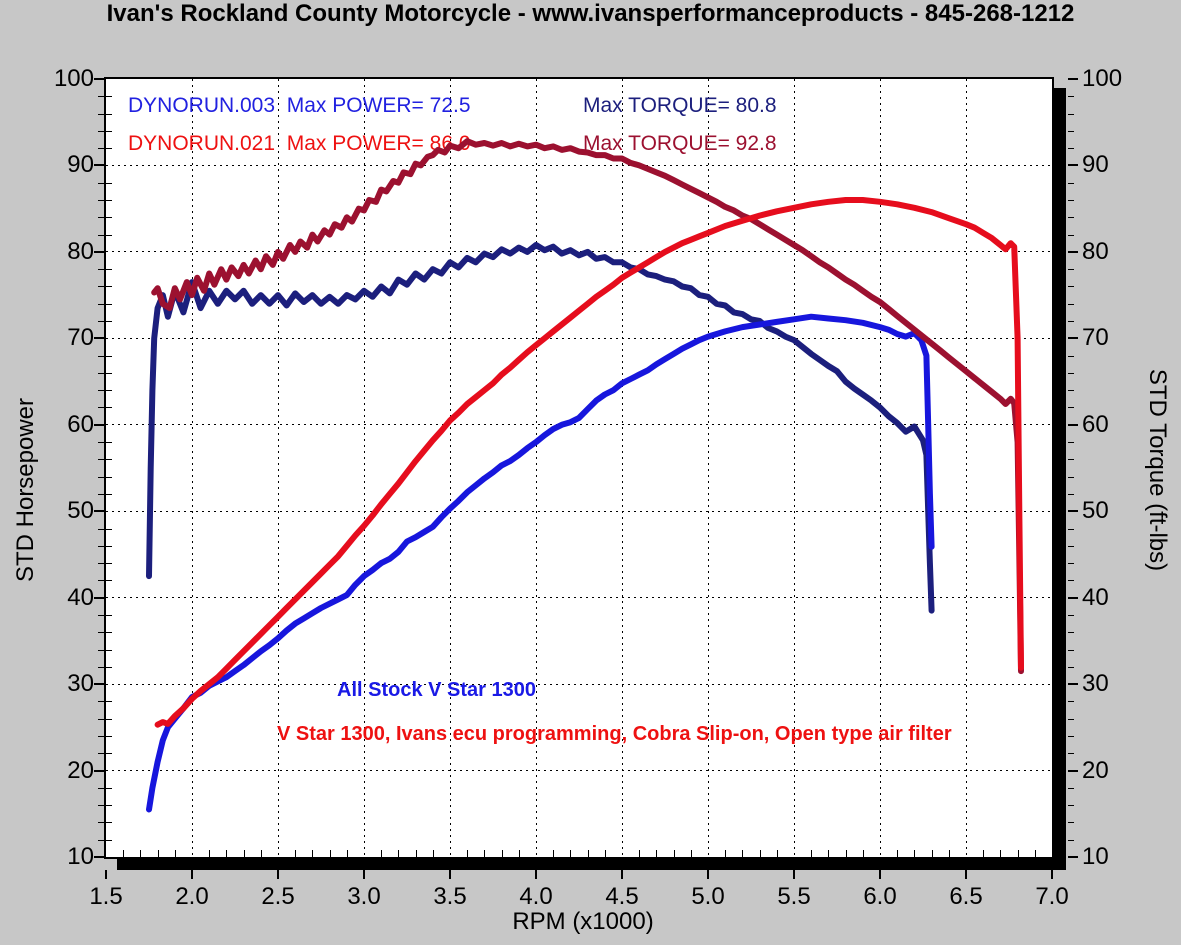  What do you see at coordinates (299, 144) in the screenshot?
I see `legend-run2: DYNORUN.021 Max POWER= 86.0` at bounding box center [299, 144].